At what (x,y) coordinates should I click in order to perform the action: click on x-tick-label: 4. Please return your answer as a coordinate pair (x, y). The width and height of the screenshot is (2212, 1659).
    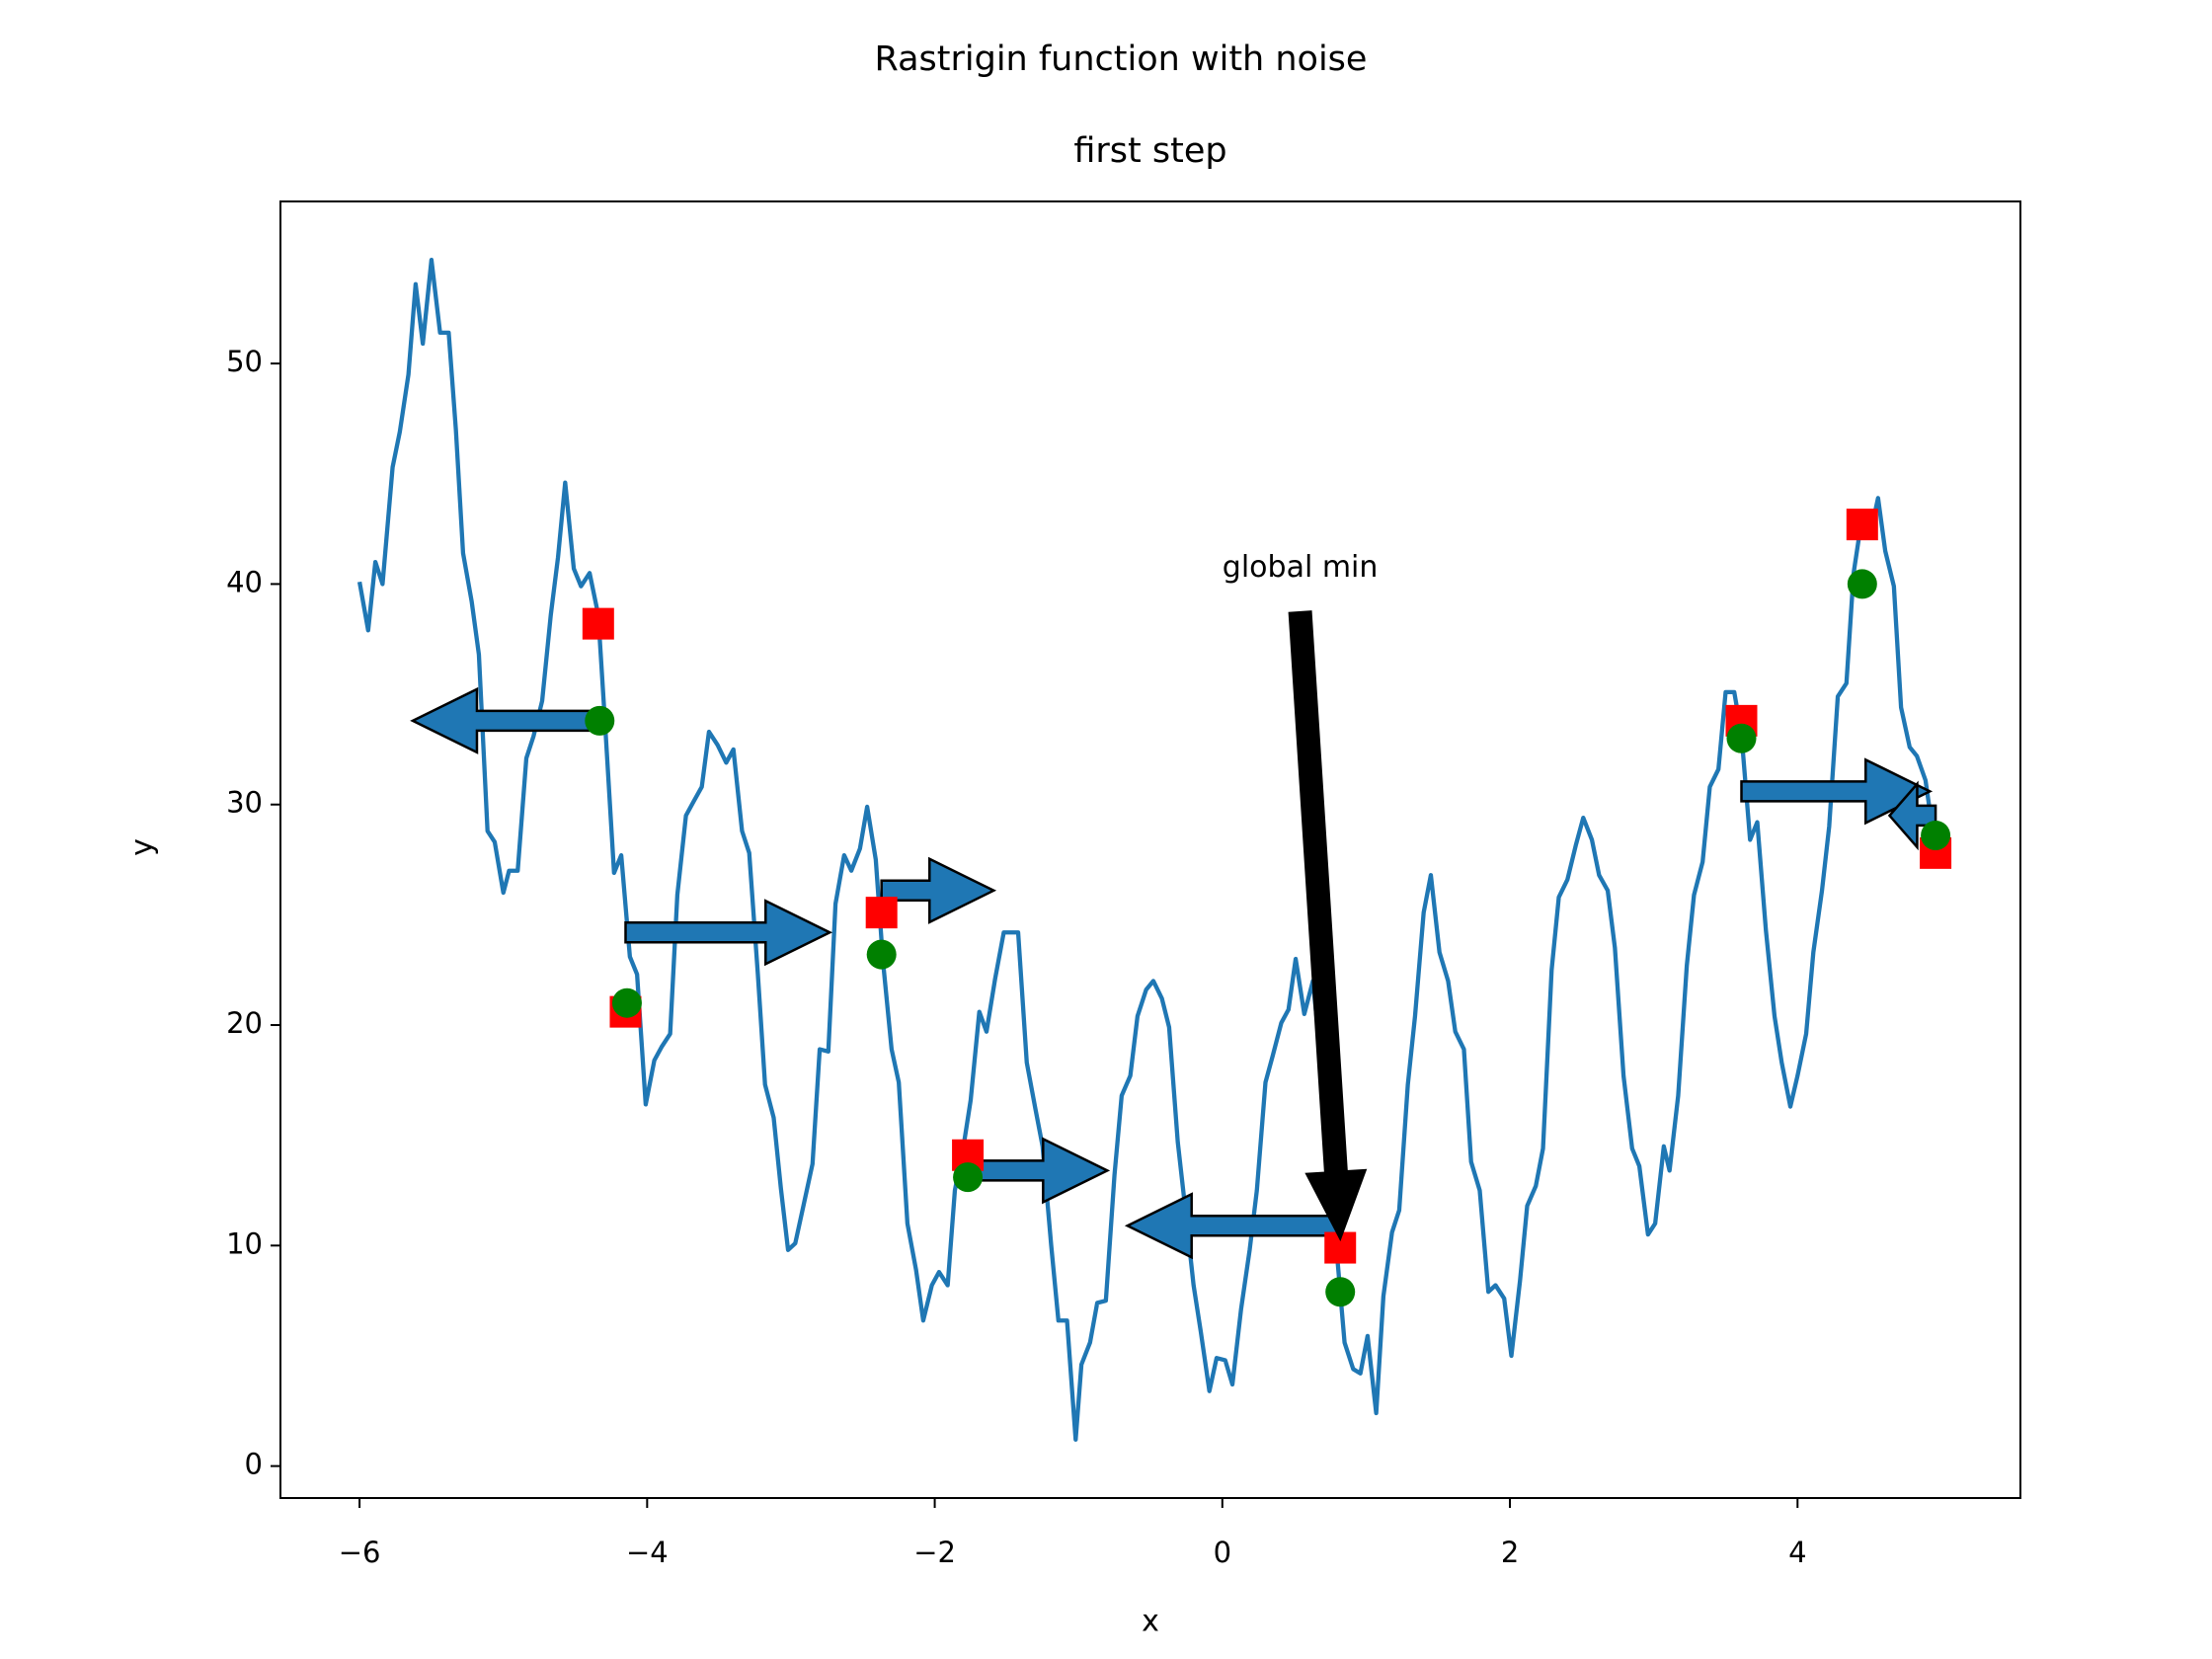
    Looking at the image, I should click on (1797, 1553).